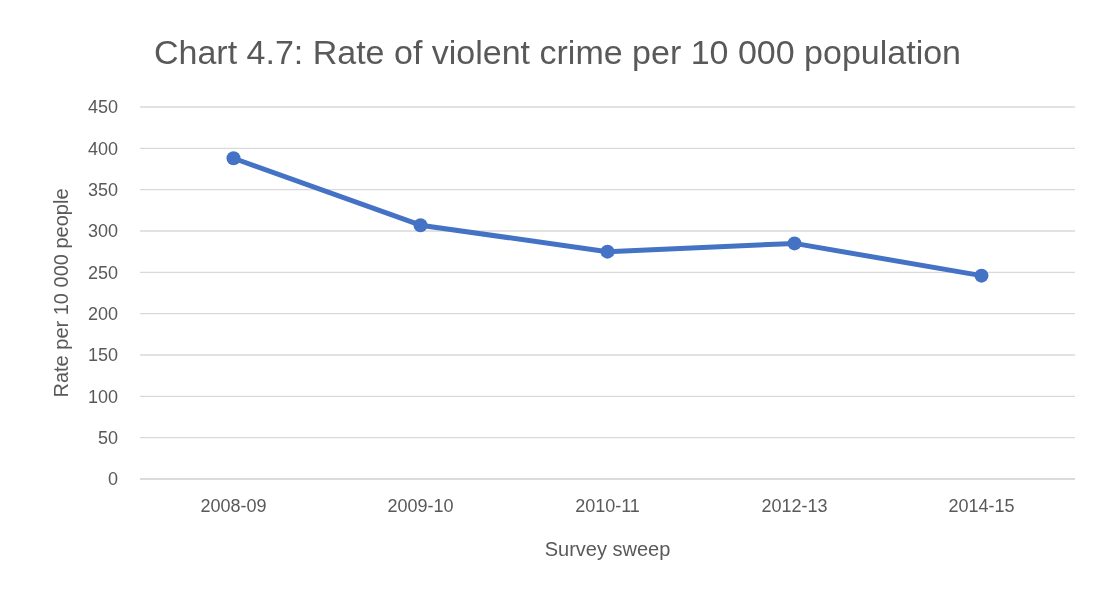 This screenshot has height=591, width=1100. Describe the element at coordinates (233, 506) in the screenshot. I see `x-tick-label: 2008-09` at that location.